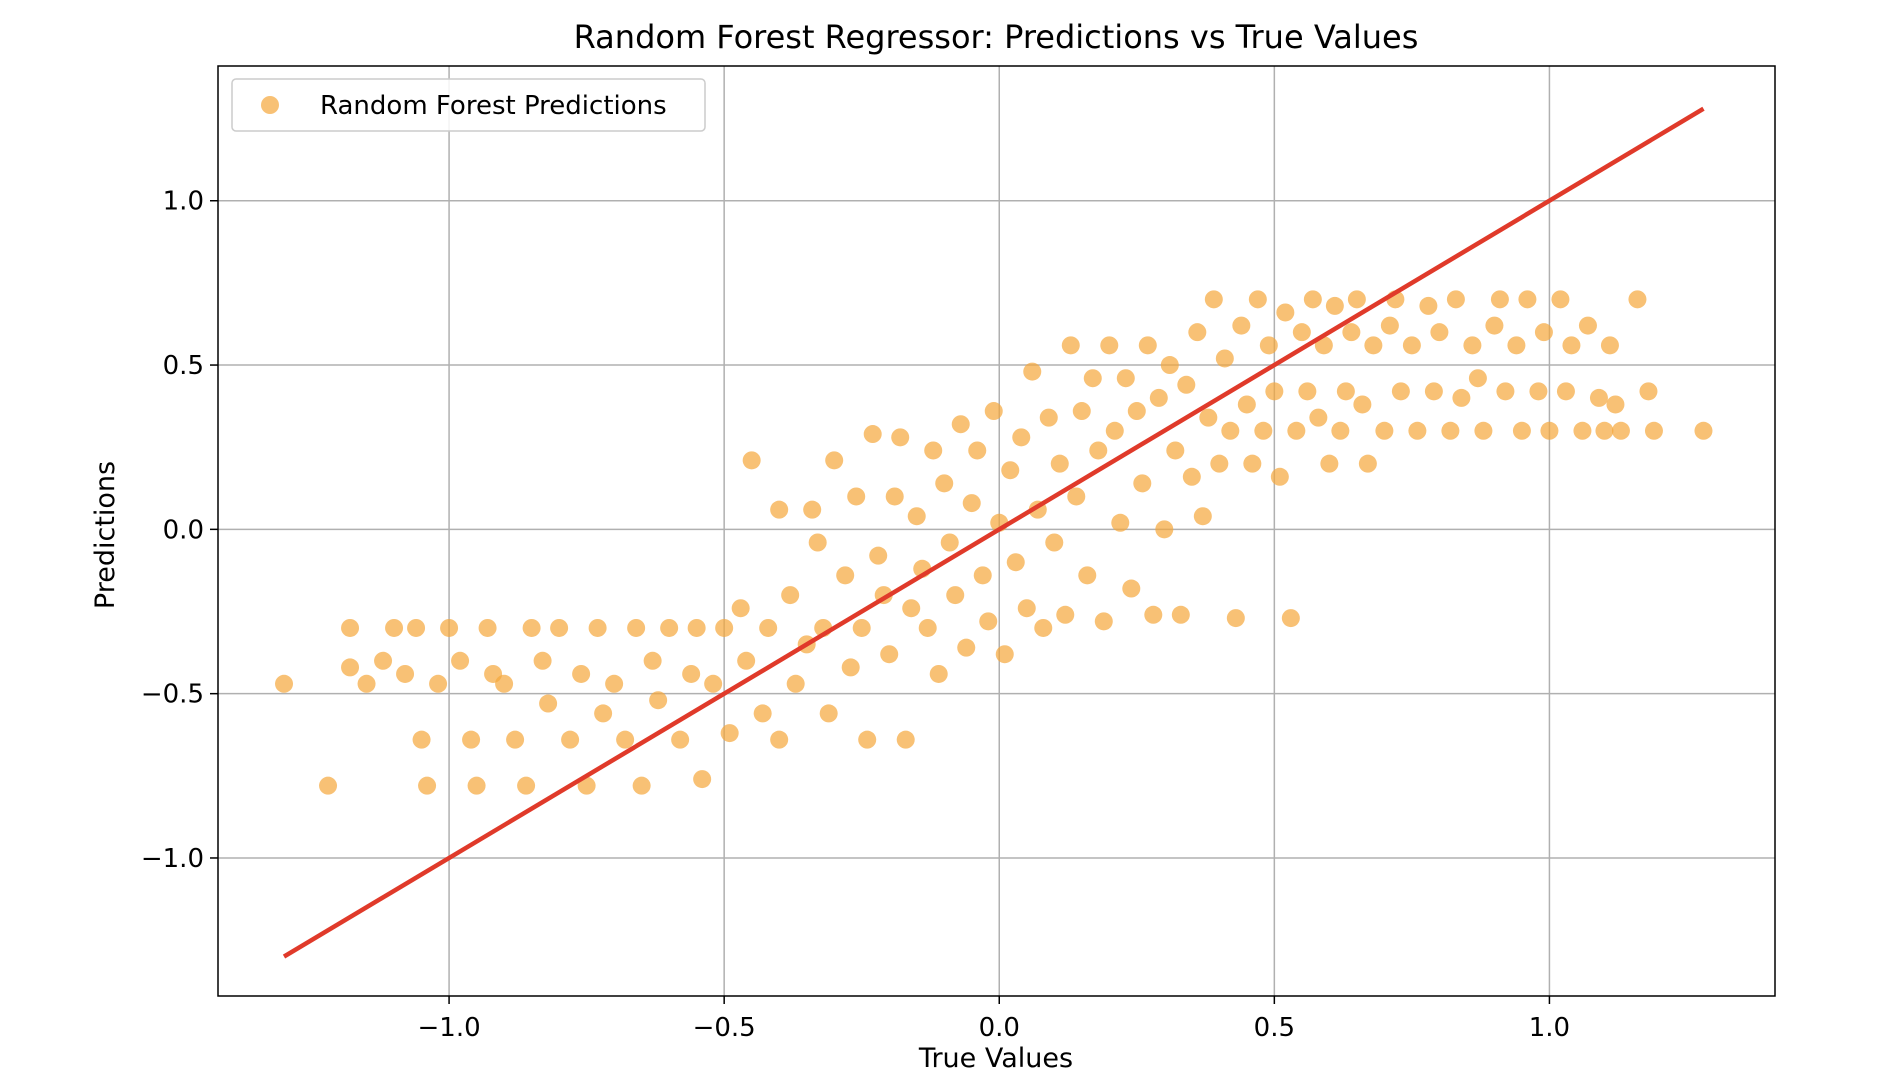 This screenshot has width=1898, height=1074. Describe the element at coordinates (995, 1058) in the screenshot. I see `x-axis-title: True Values` at that location.